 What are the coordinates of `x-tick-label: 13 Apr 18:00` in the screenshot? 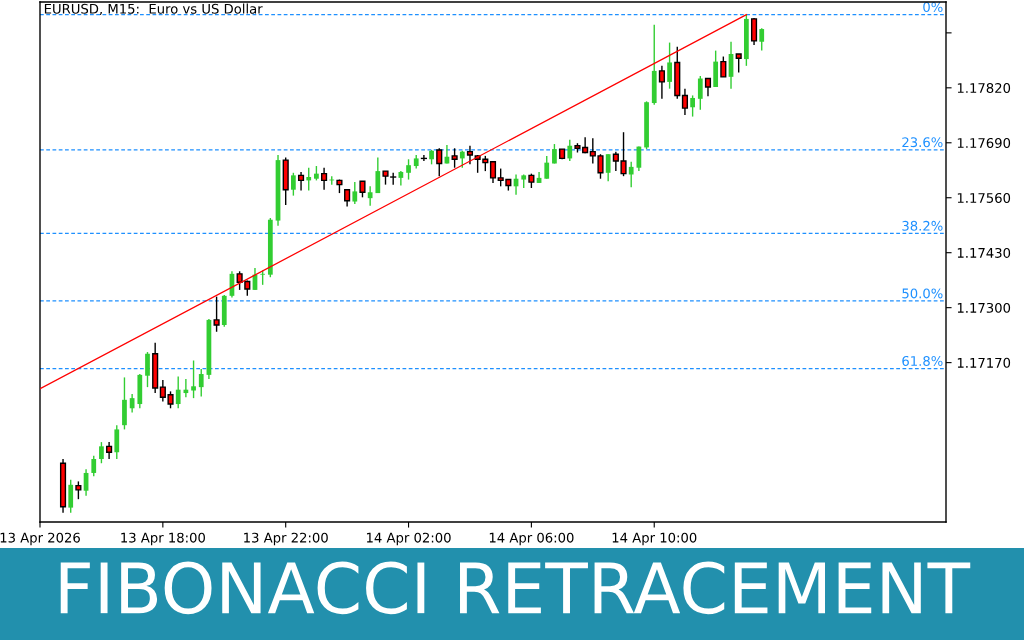 It's located at (163, 539).